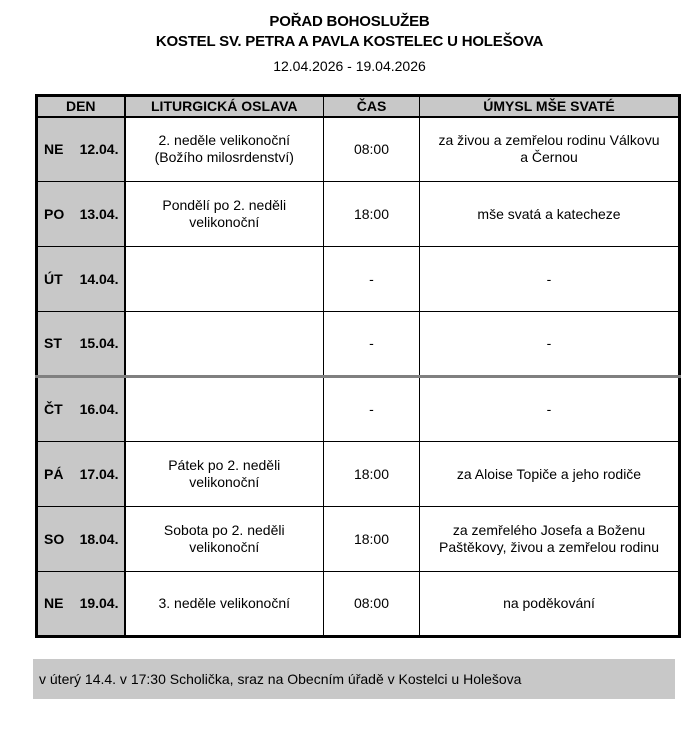 The image size is (699, 733). I want to click on day-abbreviation: ČT, so click(53, 409).